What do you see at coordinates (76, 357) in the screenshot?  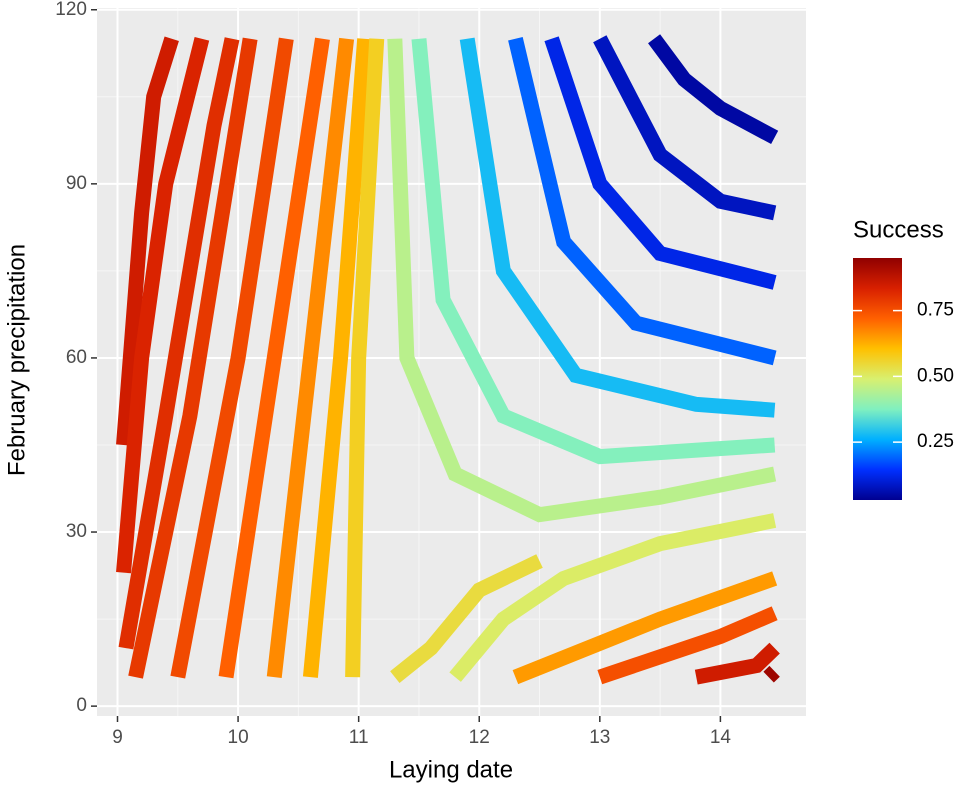 I see `y-tick-label: 60` at bounding box center [76, 357].